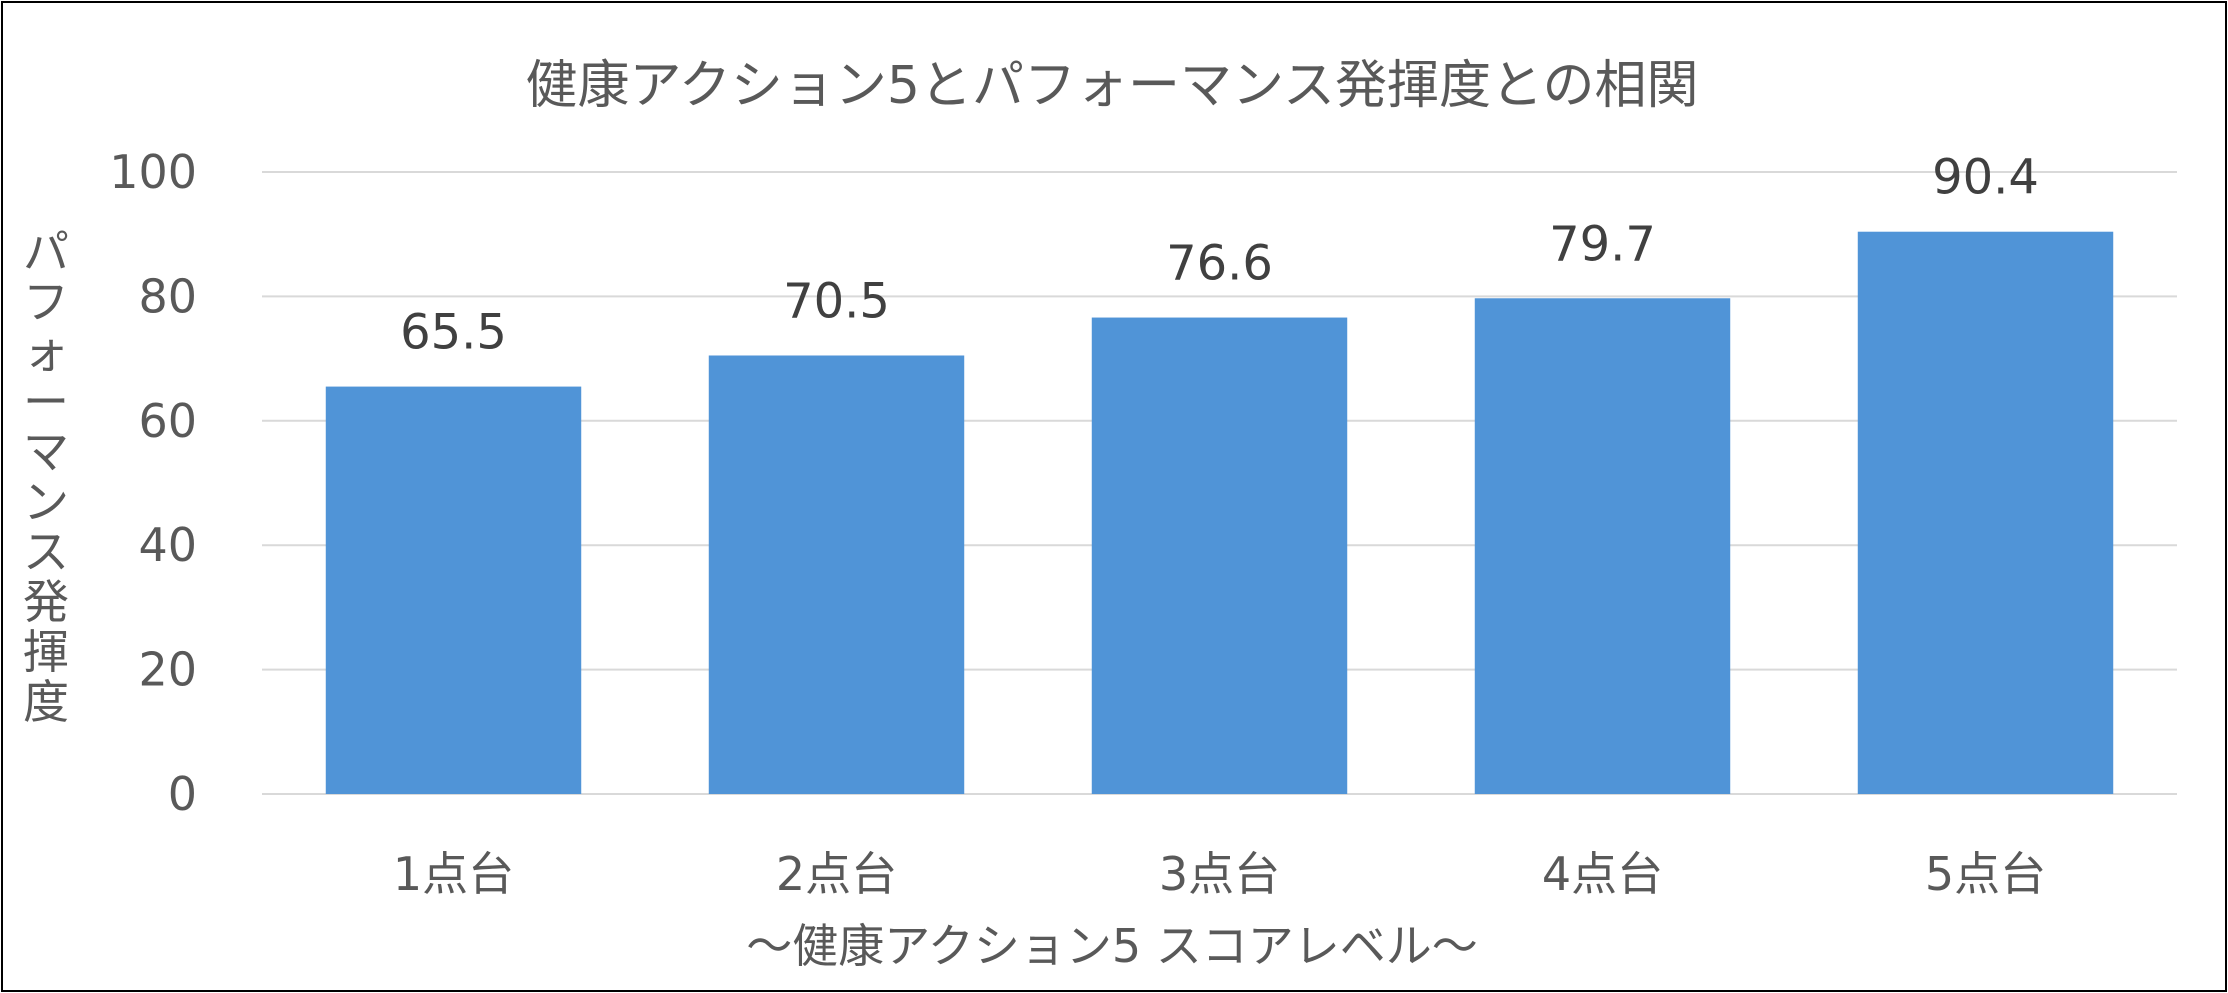  I want to click on y-axis-title-char: パ, so click(46, 252).